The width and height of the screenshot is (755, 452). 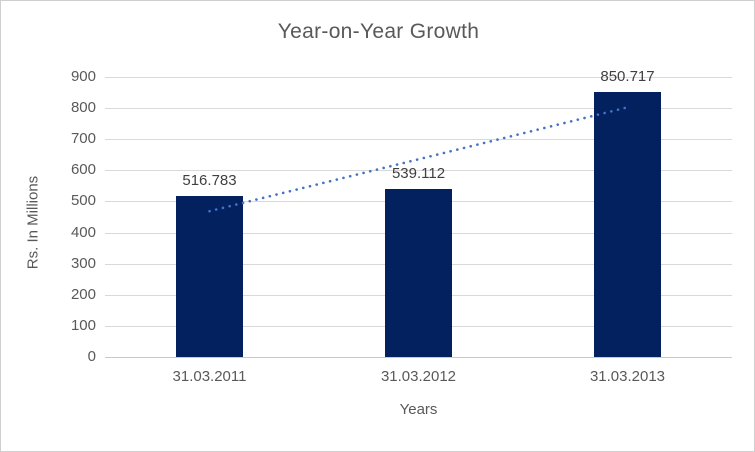 What do you see at coordinates (83, 170) in the screenshot?
I see `y-tick-label: 600` at bounding box center [83, 170].